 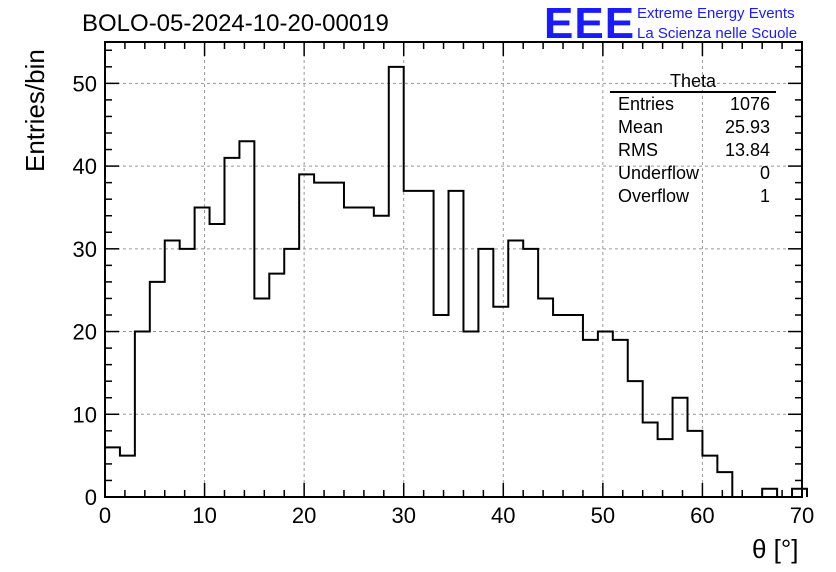 What do you see at coordinates (403, 515) in the screenshot?
I see `x-tick-label: 30` at bounding box center [403, 515].